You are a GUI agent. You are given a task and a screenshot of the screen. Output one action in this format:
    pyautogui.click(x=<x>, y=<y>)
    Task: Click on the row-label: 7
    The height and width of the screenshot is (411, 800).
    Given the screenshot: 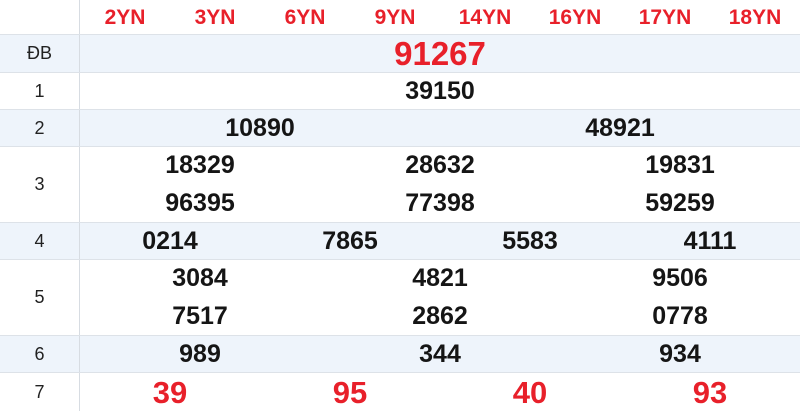 What is the action you would take?
    pyautogui.click(x=40, y=392)
    